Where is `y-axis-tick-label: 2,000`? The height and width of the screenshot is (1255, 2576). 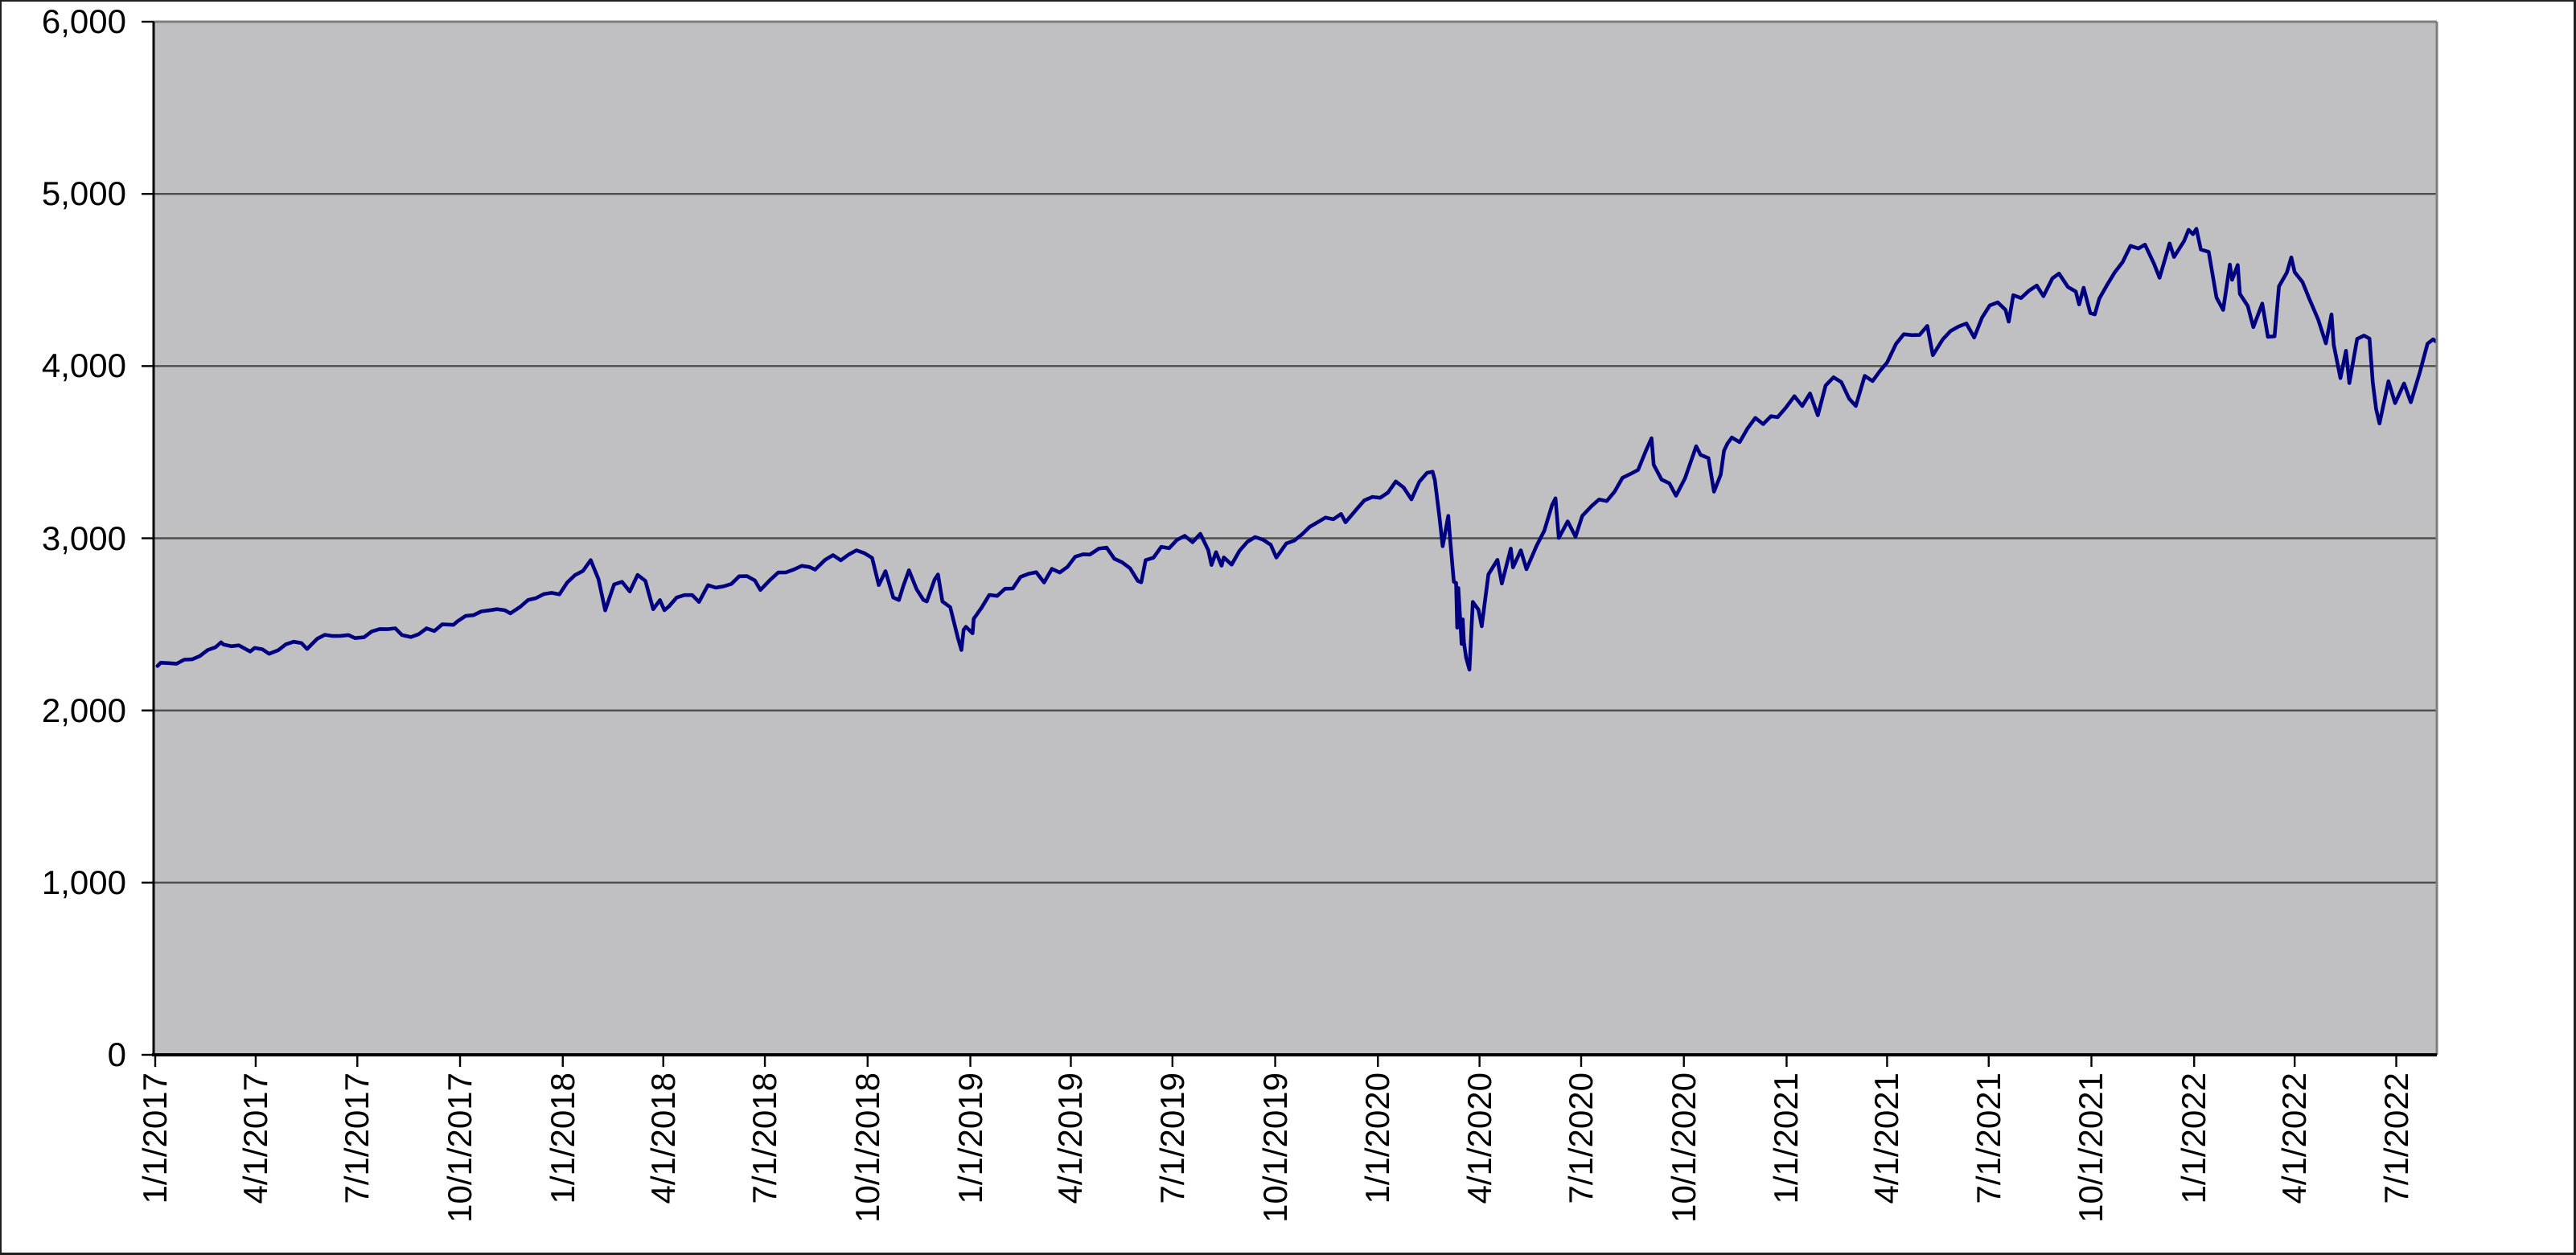
y-axis-tick-label: 2,000 is located at coordinates (83, 710).